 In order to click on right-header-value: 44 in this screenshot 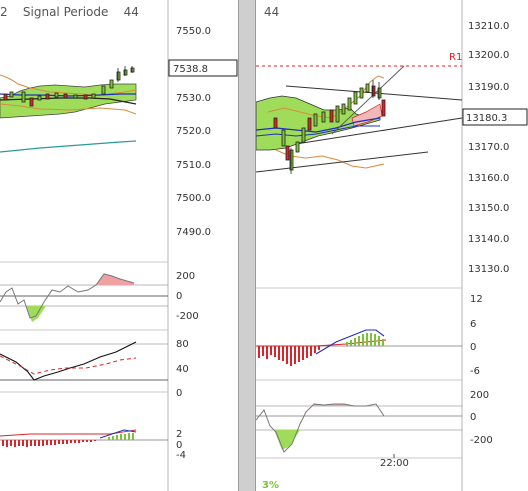, I will do `click(272, 12)`.